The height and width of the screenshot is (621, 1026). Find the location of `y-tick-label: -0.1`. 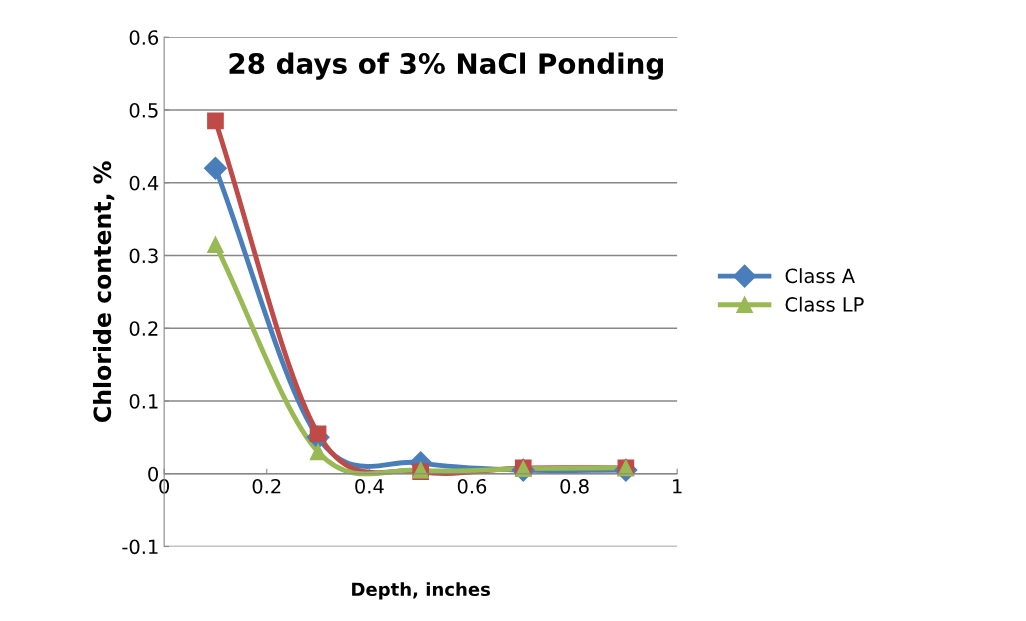

y-tick-label: -0.1 is located at coordinates (140, 547).